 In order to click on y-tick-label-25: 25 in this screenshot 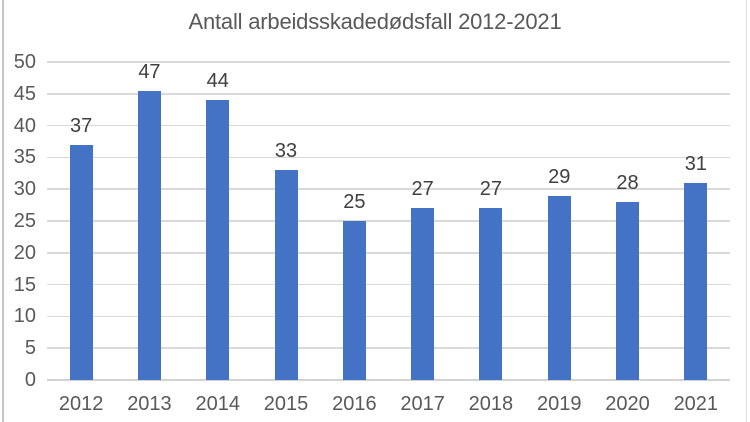, I will do `click(24, 221)`.